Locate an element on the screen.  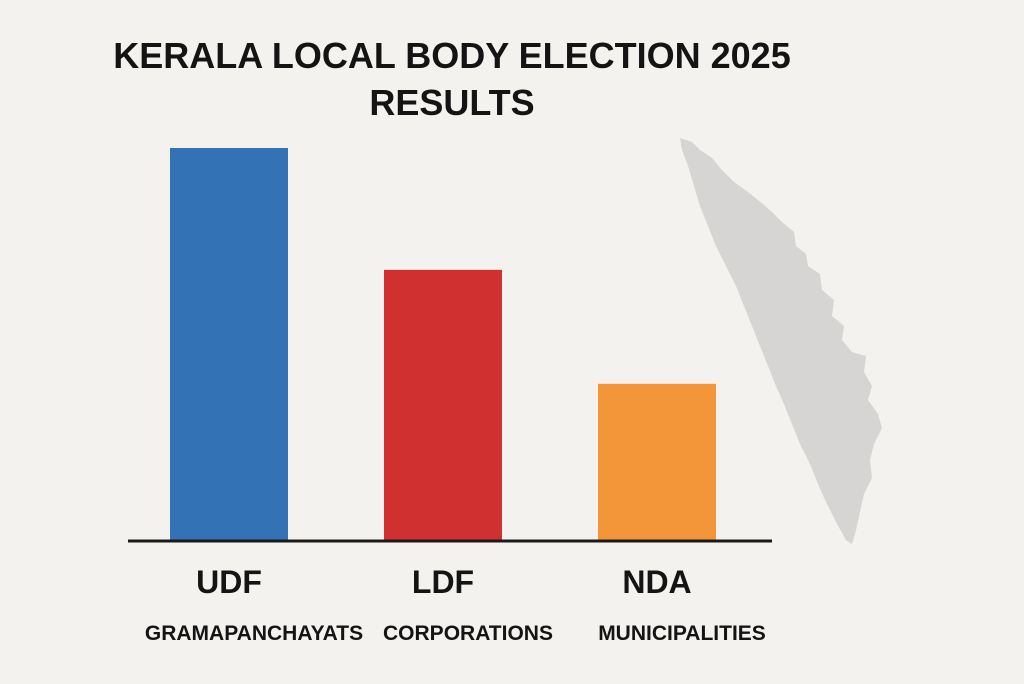
category-label-udf: UDF is located at coordinates (229, 582).